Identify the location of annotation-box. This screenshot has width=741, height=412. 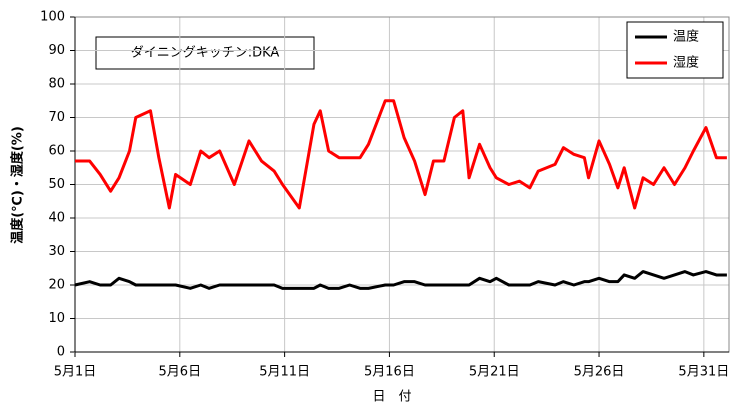
(205, 53).